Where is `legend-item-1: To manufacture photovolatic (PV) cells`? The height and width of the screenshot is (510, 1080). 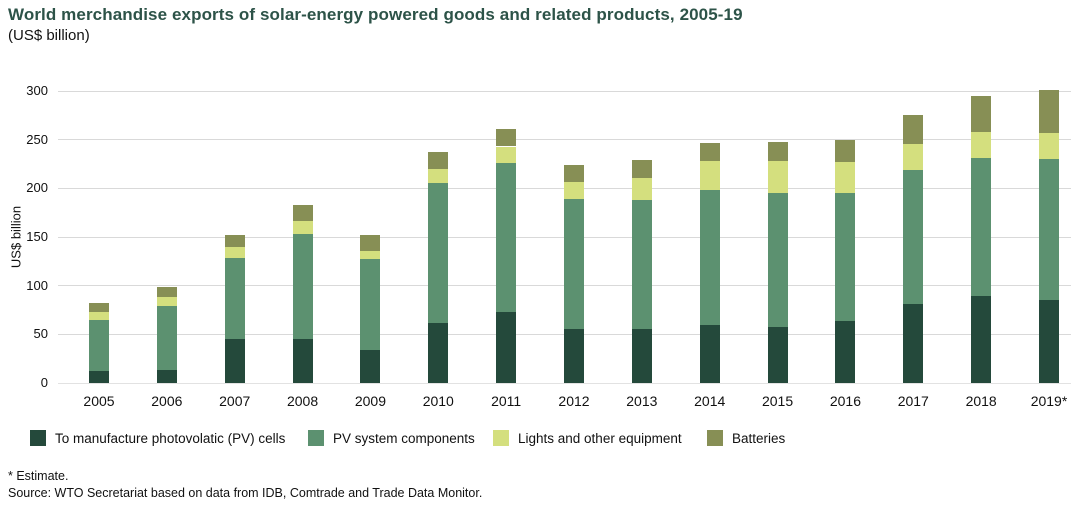 legend-item-1: To manufacture photovolatic (PV) cells is located at coordinates (157, 438).